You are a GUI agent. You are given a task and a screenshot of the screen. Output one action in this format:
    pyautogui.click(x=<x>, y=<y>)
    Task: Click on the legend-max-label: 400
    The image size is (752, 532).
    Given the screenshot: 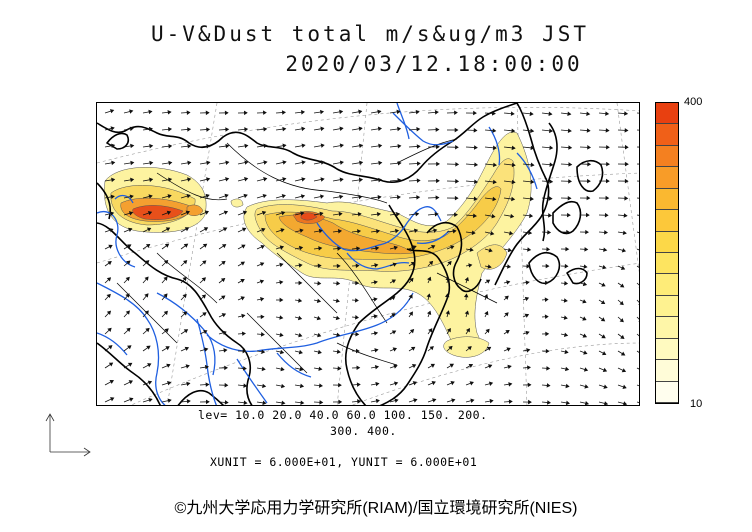 What is the action you would take?
    pyautogui.click(x=693, y=102)
    